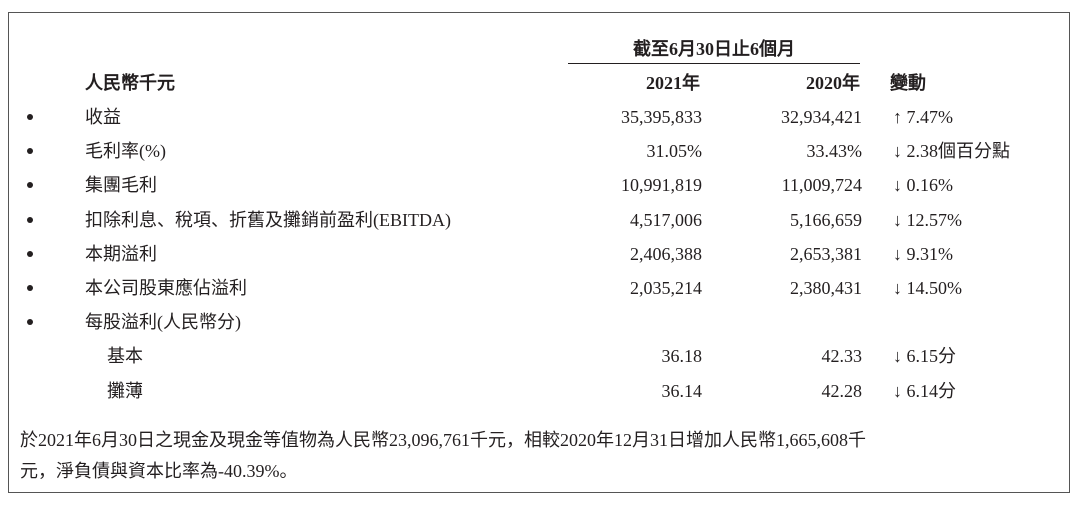  I want to click on change: ↓ 6.14分, so click(924, 390).